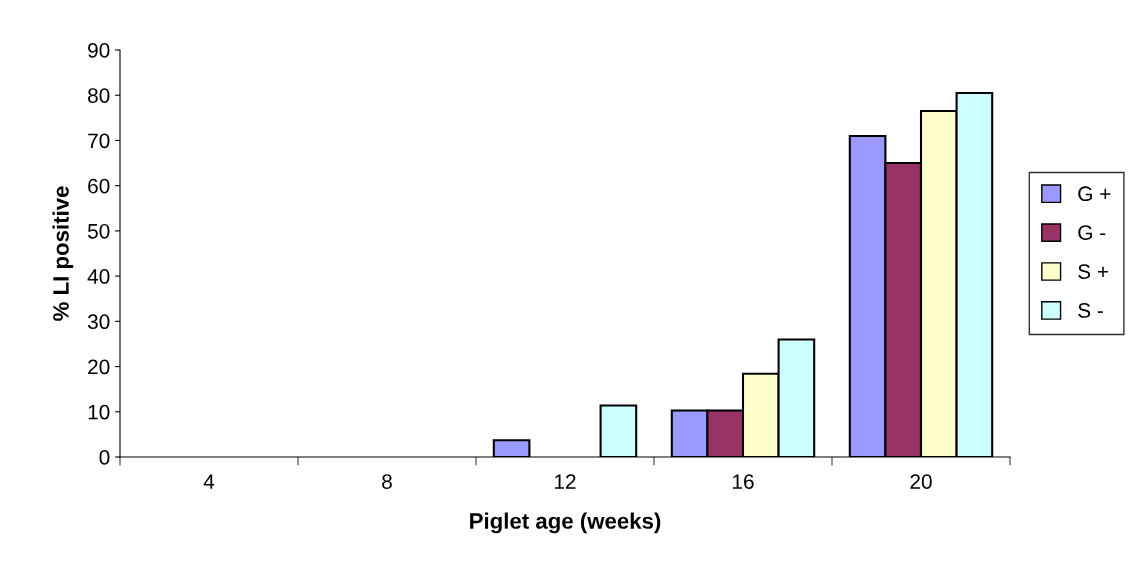 This screenshot has height=576, width=1144. I want to click on x-tick-label: 20, so click(921, 481).